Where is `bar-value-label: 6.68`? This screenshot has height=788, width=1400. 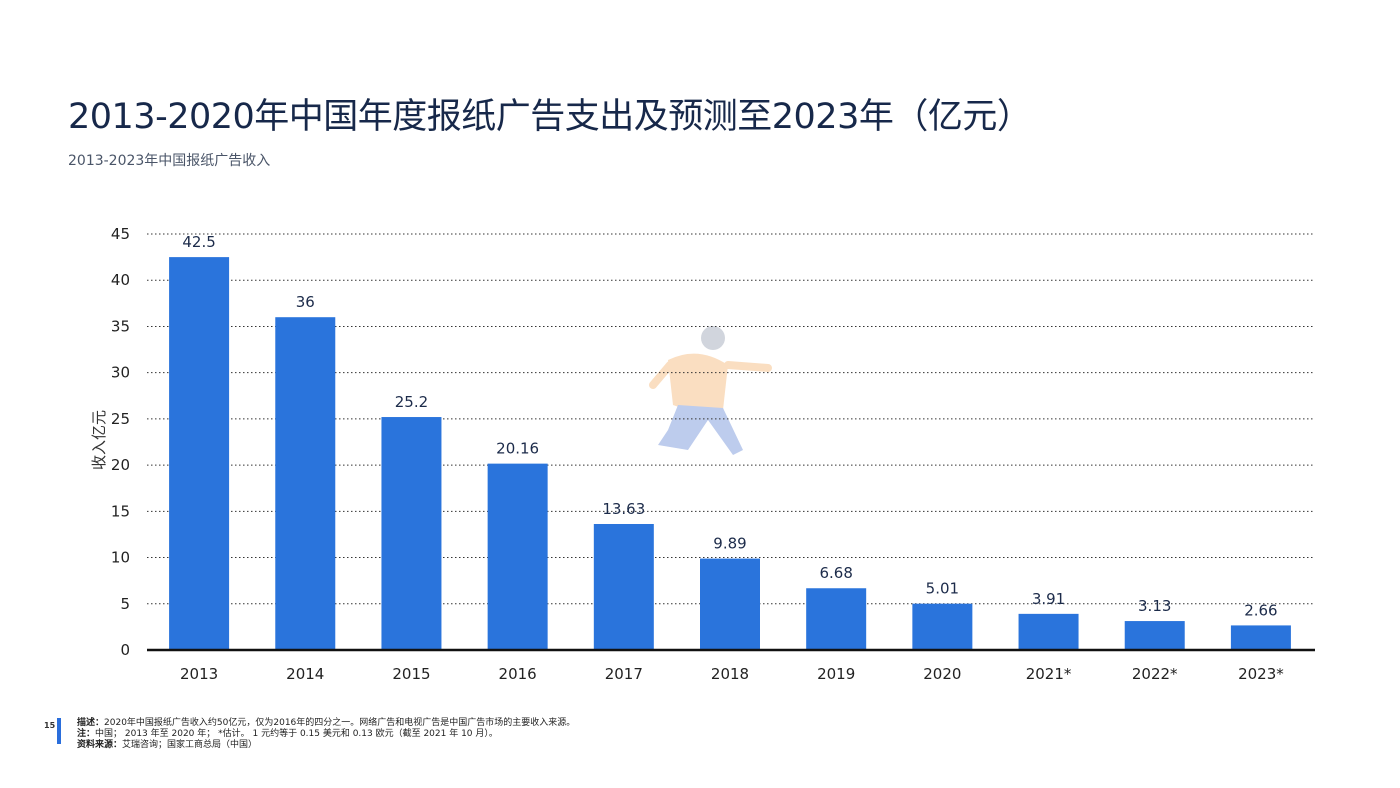 bar-value-label: 6.68 is located at coordinates (835, 573).